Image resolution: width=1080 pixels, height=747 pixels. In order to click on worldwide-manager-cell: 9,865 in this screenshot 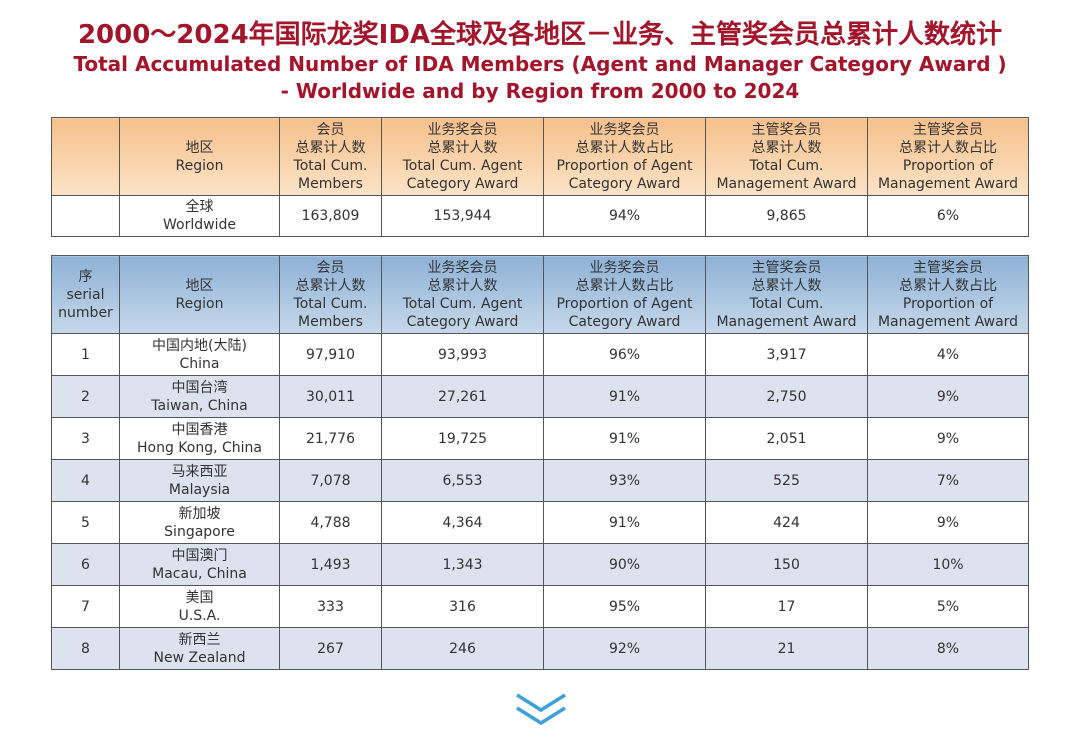, I will do `click(786, 216)`.